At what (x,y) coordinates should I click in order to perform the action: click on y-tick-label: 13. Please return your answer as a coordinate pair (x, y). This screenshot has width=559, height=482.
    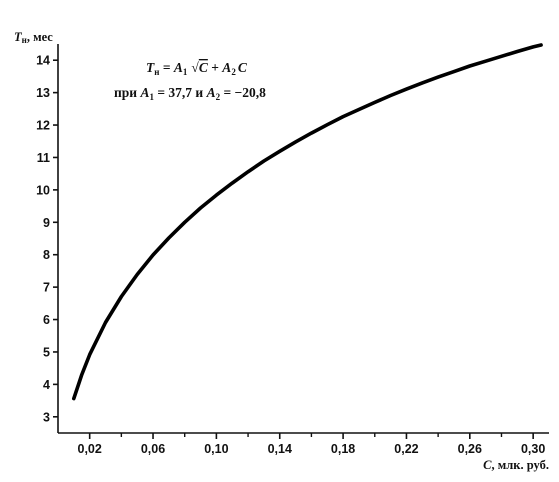
    Looking at the image, I should click on (43, 93).